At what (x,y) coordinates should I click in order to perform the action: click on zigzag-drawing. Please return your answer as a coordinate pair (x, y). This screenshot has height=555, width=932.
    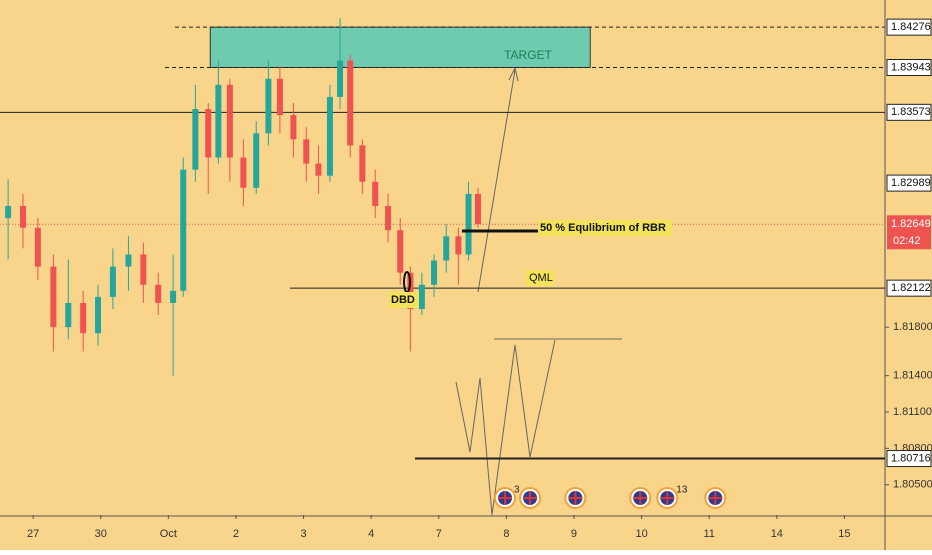
    Looking at the image, I should click on (505, 427).